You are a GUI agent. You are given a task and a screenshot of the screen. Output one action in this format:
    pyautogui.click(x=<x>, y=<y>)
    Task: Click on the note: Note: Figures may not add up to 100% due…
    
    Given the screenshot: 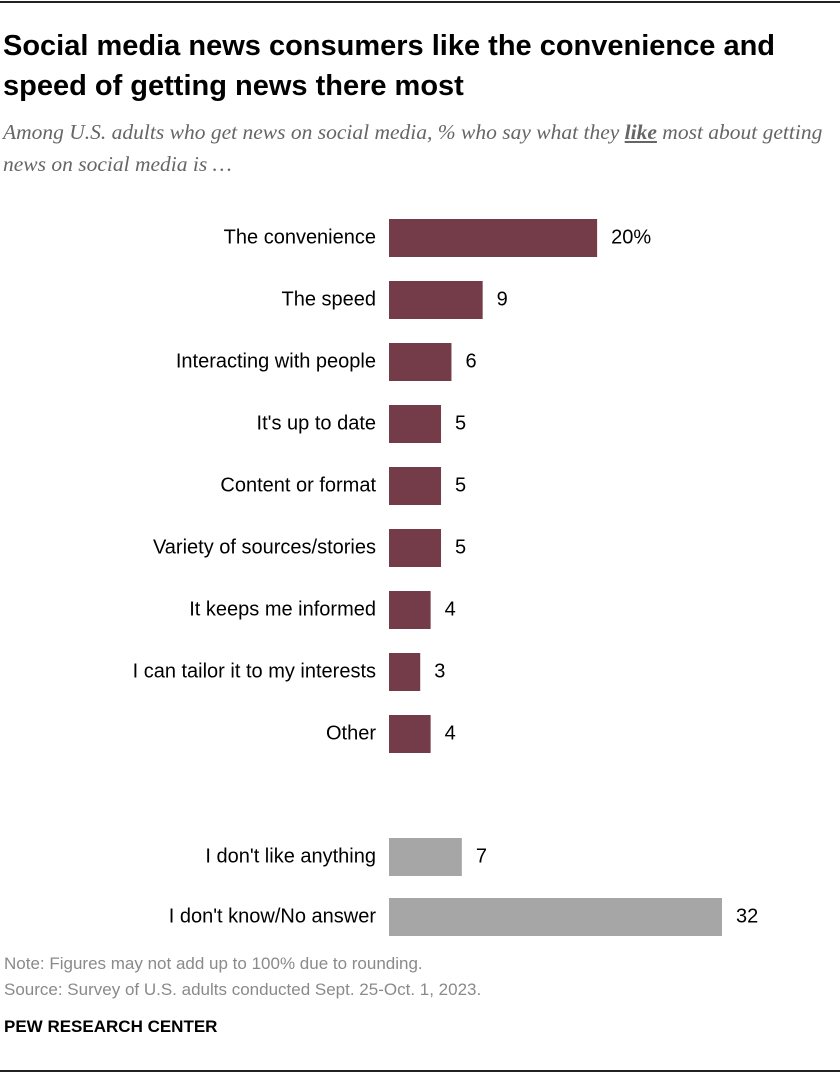 What is the action you would take?
    pyautogui.click(x=213, y=963)
    